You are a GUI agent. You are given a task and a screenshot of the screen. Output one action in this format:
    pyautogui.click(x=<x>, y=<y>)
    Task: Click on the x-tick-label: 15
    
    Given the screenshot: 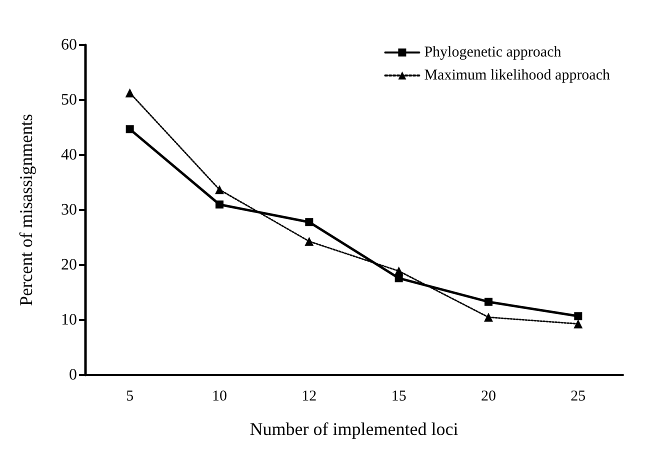 What is the action you would take?
    pyautogui.click(x=398, y=396)
    